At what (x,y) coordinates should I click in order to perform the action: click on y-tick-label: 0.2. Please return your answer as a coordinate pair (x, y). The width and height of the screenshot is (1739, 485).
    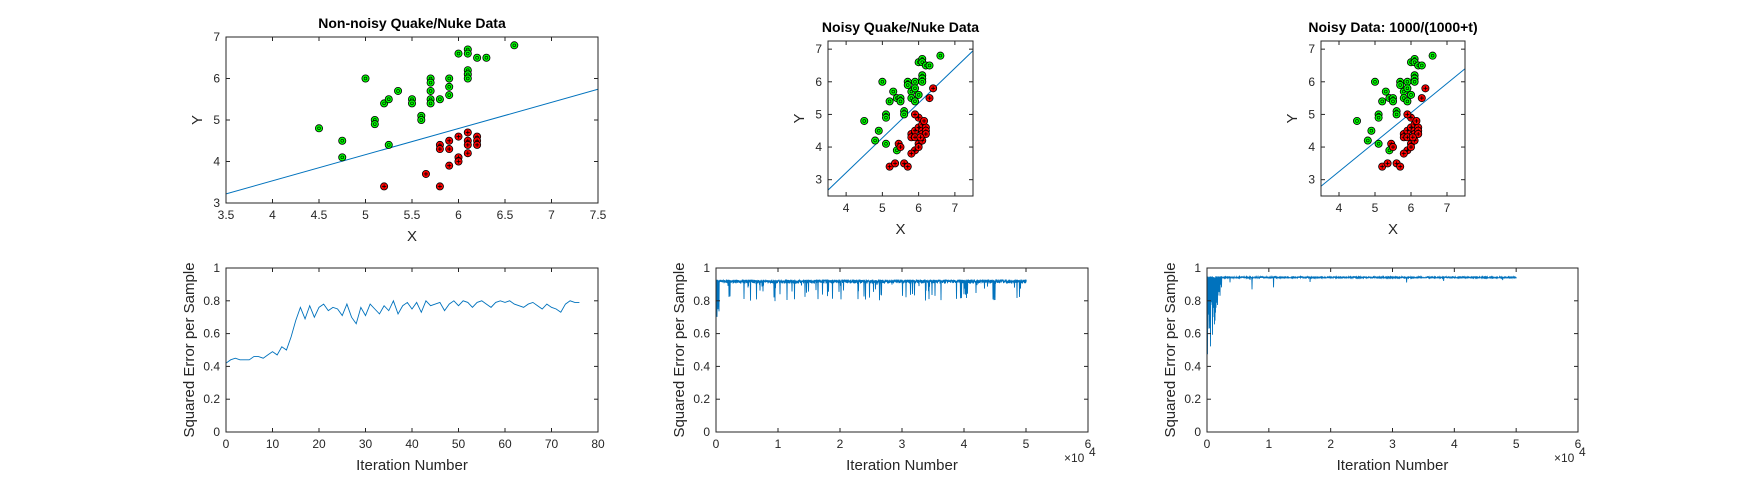
    Looking at the image, I should click on (1192, 399).